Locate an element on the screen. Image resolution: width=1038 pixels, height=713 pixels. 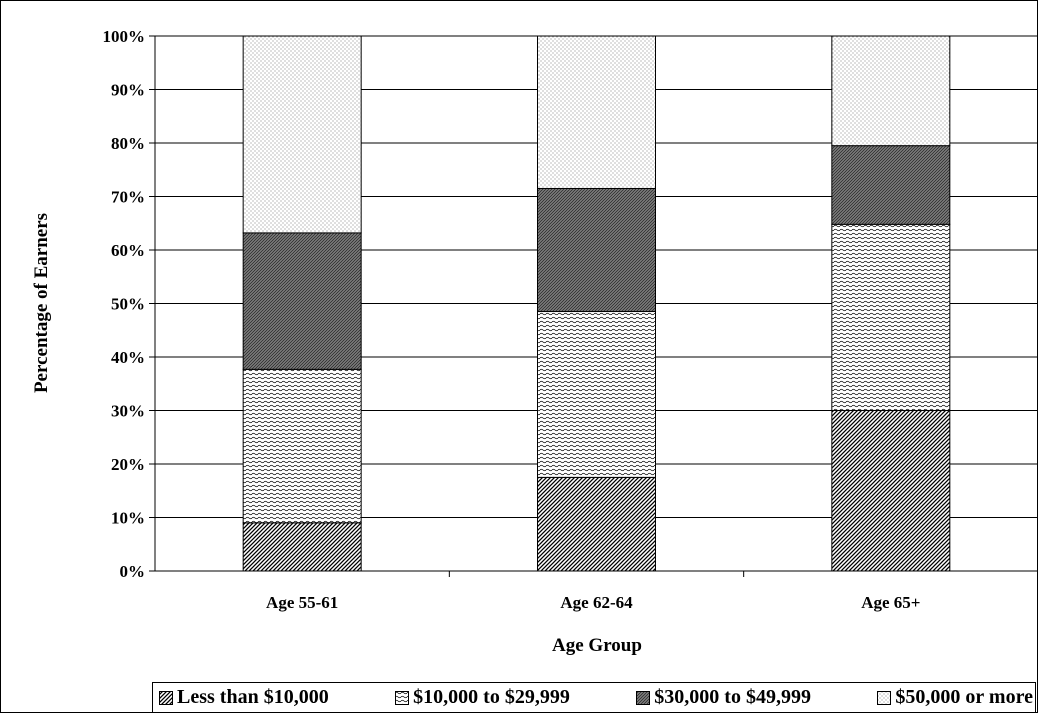
legend-label: $50,000 or more is located at coordinates (964, 697).